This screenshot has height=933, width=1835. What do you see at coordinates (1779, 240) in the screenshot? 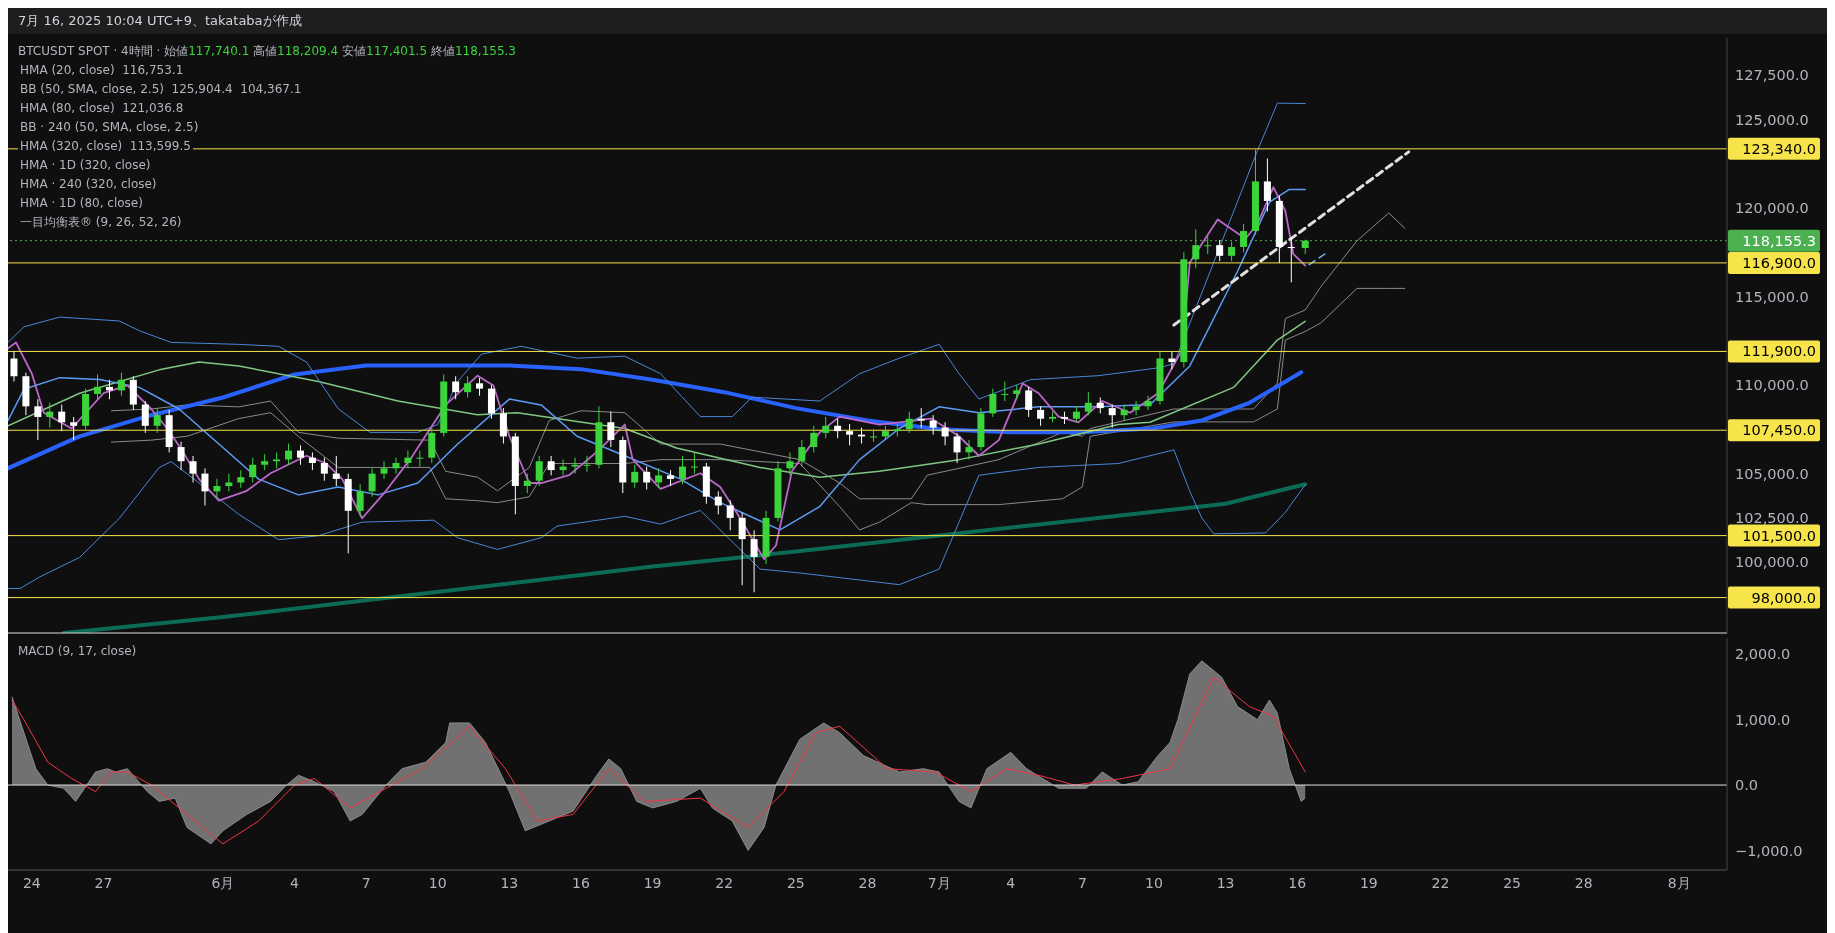
I see `ref-line-label: 118,155.3` at bounding box center [1779, 240].